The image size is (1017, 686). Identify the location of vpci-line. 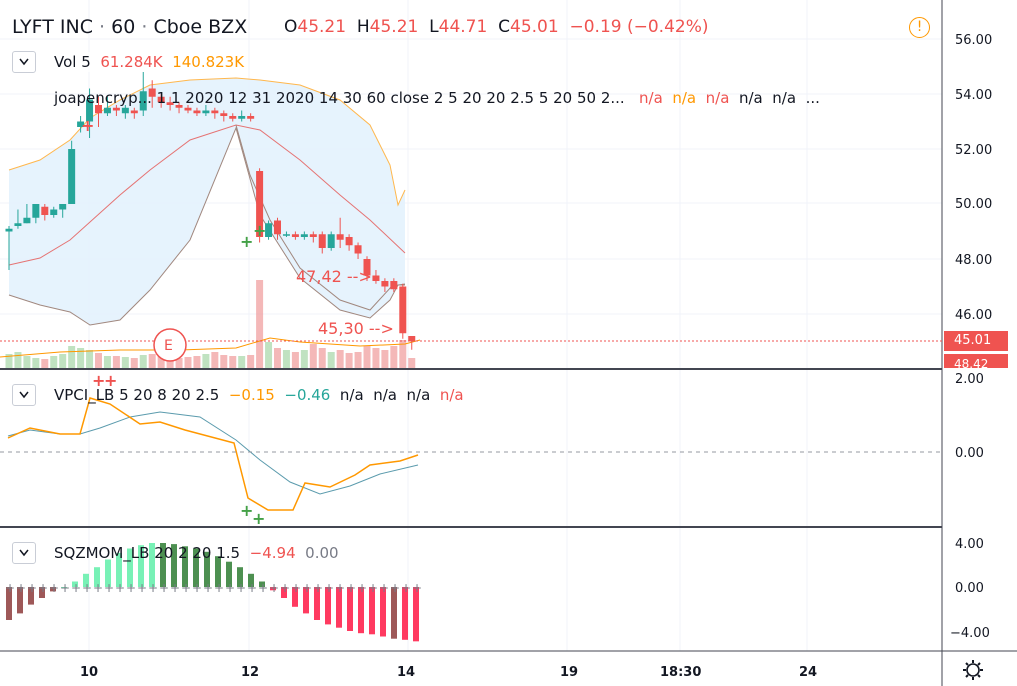
(213, 454).